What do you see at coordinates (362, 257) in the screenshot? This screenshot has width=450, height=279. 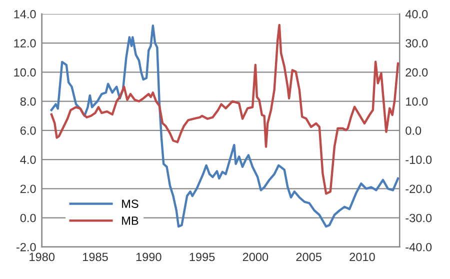 I see `x-tick-label: 2010` at bounding box center [362, 257].